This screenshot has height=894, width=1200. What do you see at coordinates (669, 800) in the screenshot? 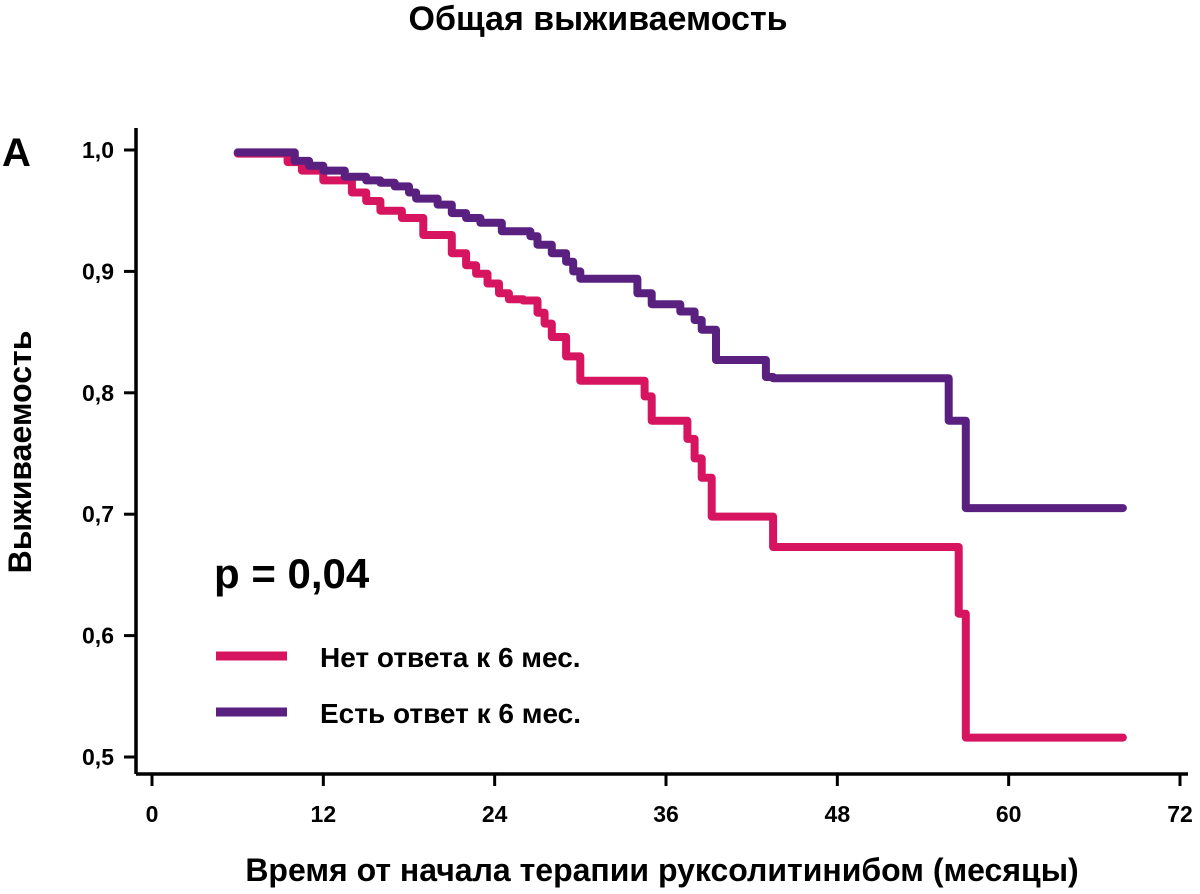
I see `x-axis-ticks: 0 12 24 36 48 60 72` at bounding box center [669, 800].